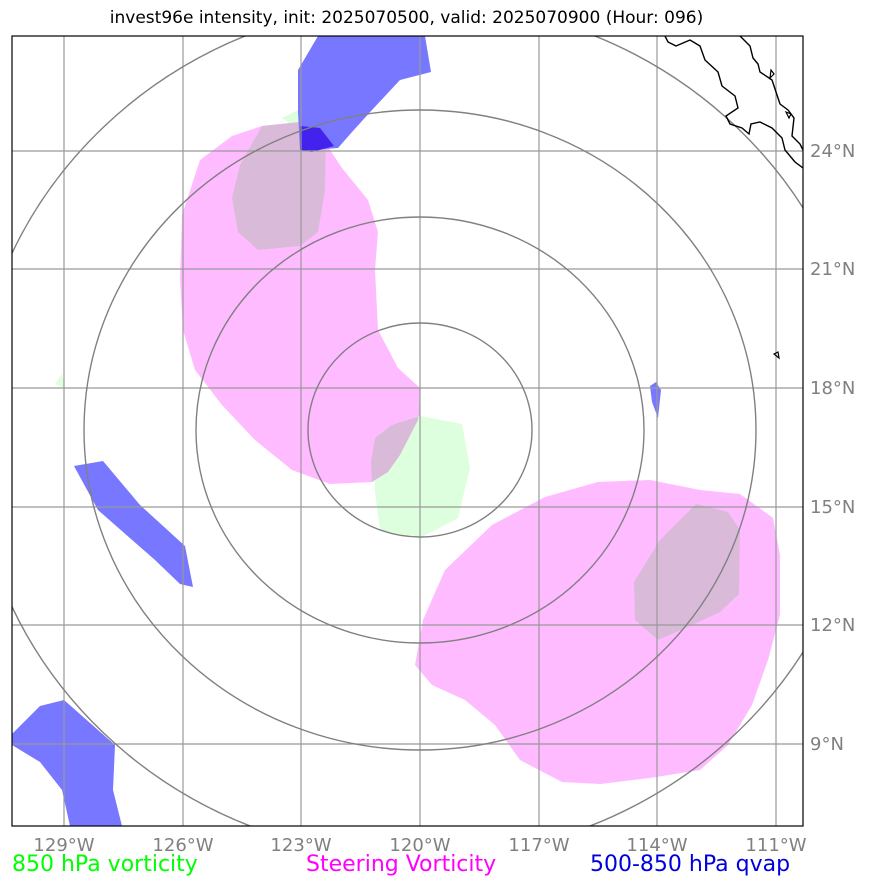  What do you see at coordinates (401, 864) in the screenshot?
I see `legend-steering-vorticity: Steering Vorticity` at bounding box center [401, 864].